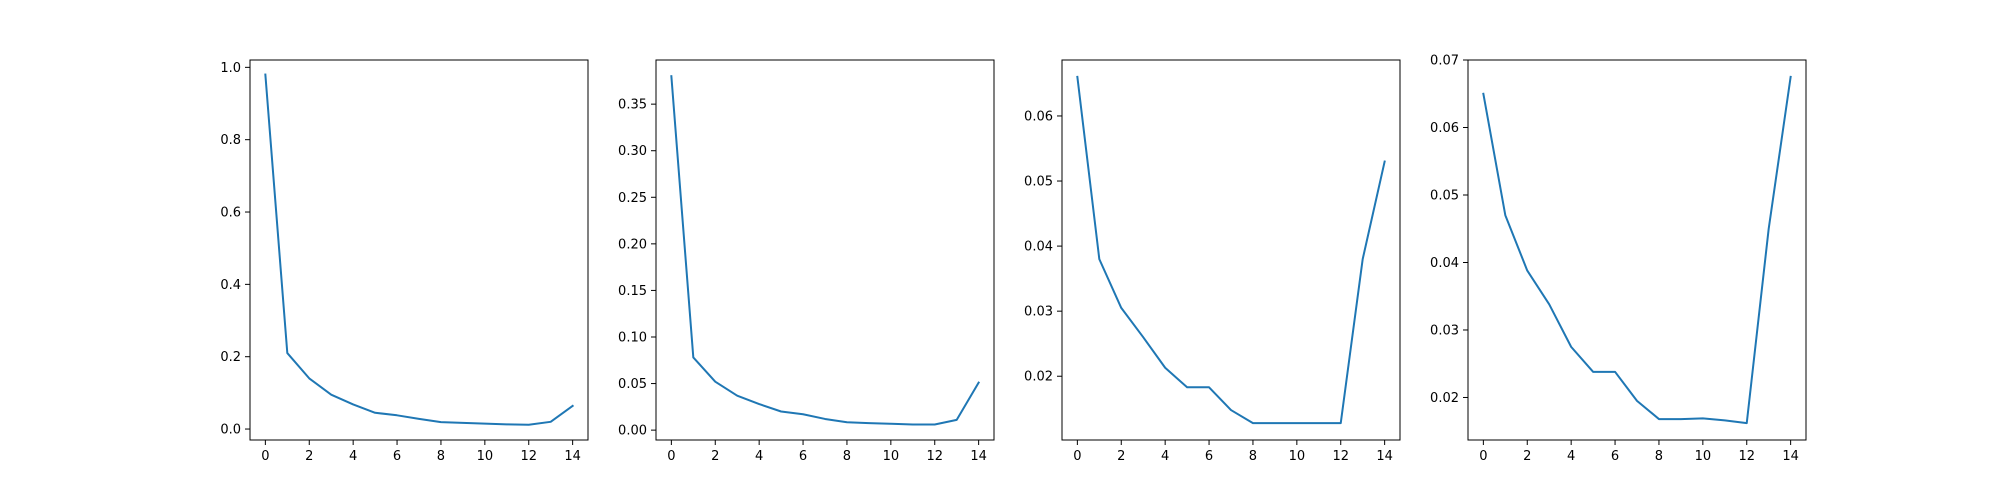 The height and width of the screenshot is (500, 2000). I want to click on y-tick-label: 0.07, so click(1444, 61).